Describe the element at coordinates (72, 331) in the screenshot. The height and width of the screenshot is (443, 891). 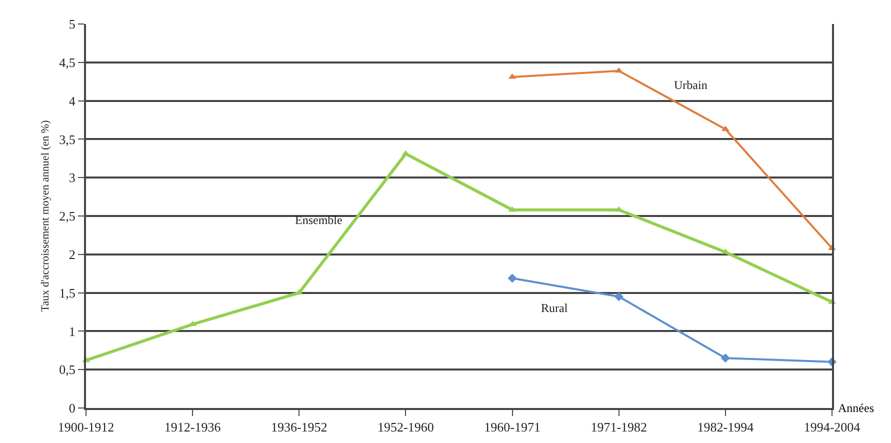
I see `y-tick-label: 1` at that location.